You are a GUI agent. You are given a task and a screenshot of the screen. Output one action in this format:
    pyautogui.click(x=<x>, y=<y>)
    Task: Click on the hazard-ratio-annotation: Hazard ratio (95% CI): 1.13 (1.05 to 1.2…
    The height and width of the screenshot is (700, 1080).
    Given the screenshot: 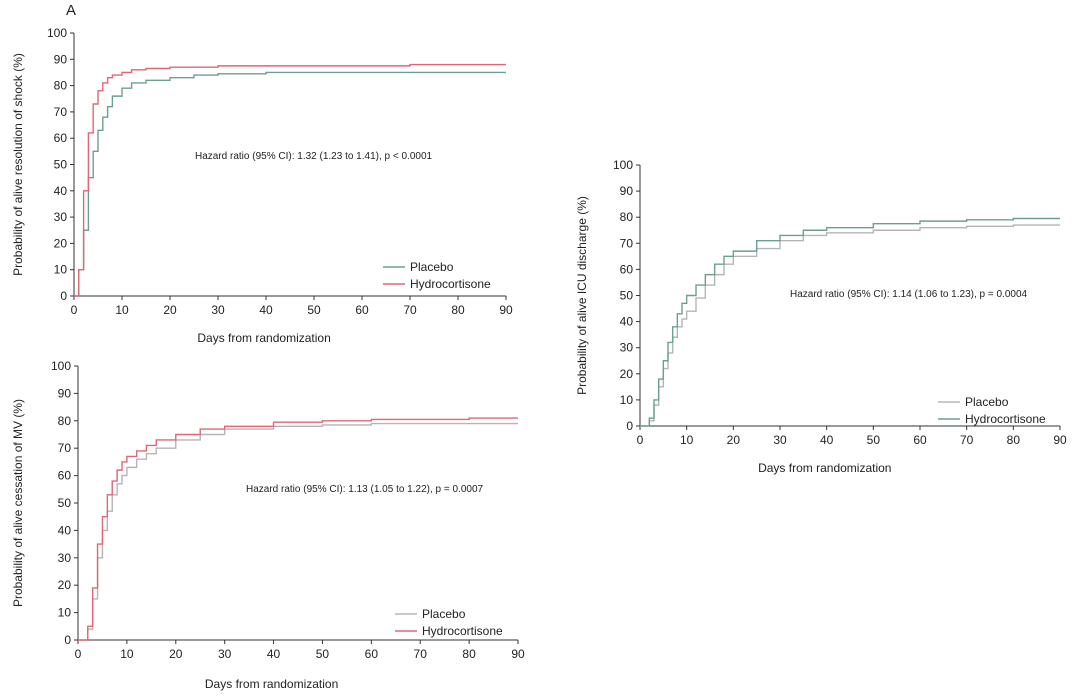 What is the action you would take?
    pyautogui.click(x=365, y=489)
    